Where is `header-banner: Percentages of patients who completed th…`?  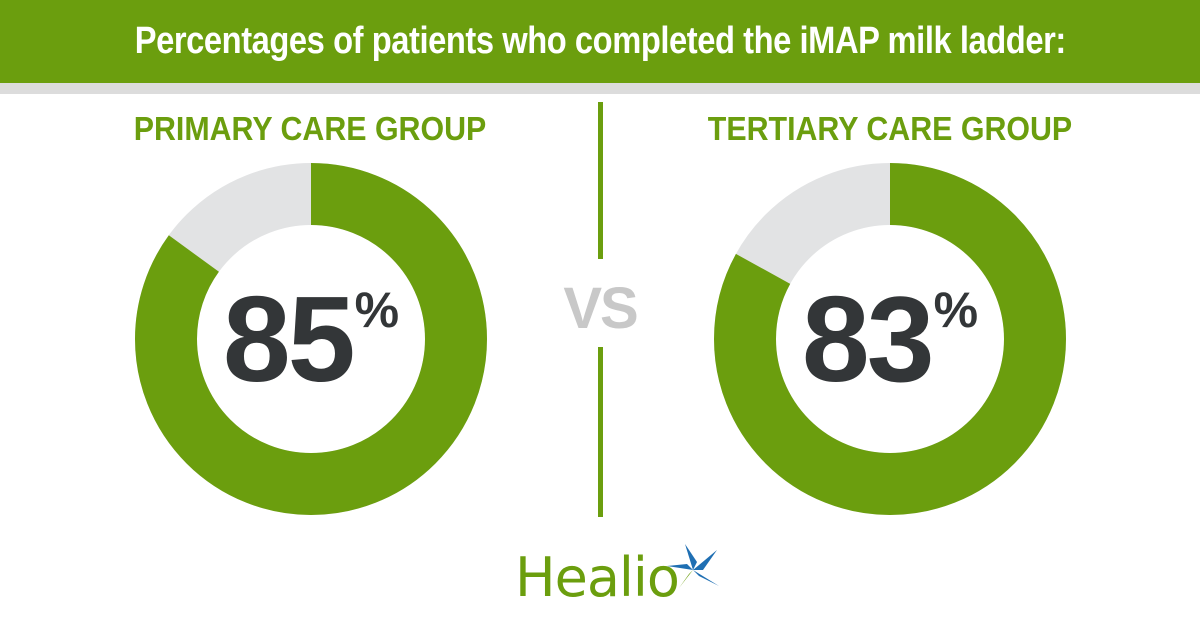 header-banner: Percentages of patients who completed th… is located at coordinates (600, 41).